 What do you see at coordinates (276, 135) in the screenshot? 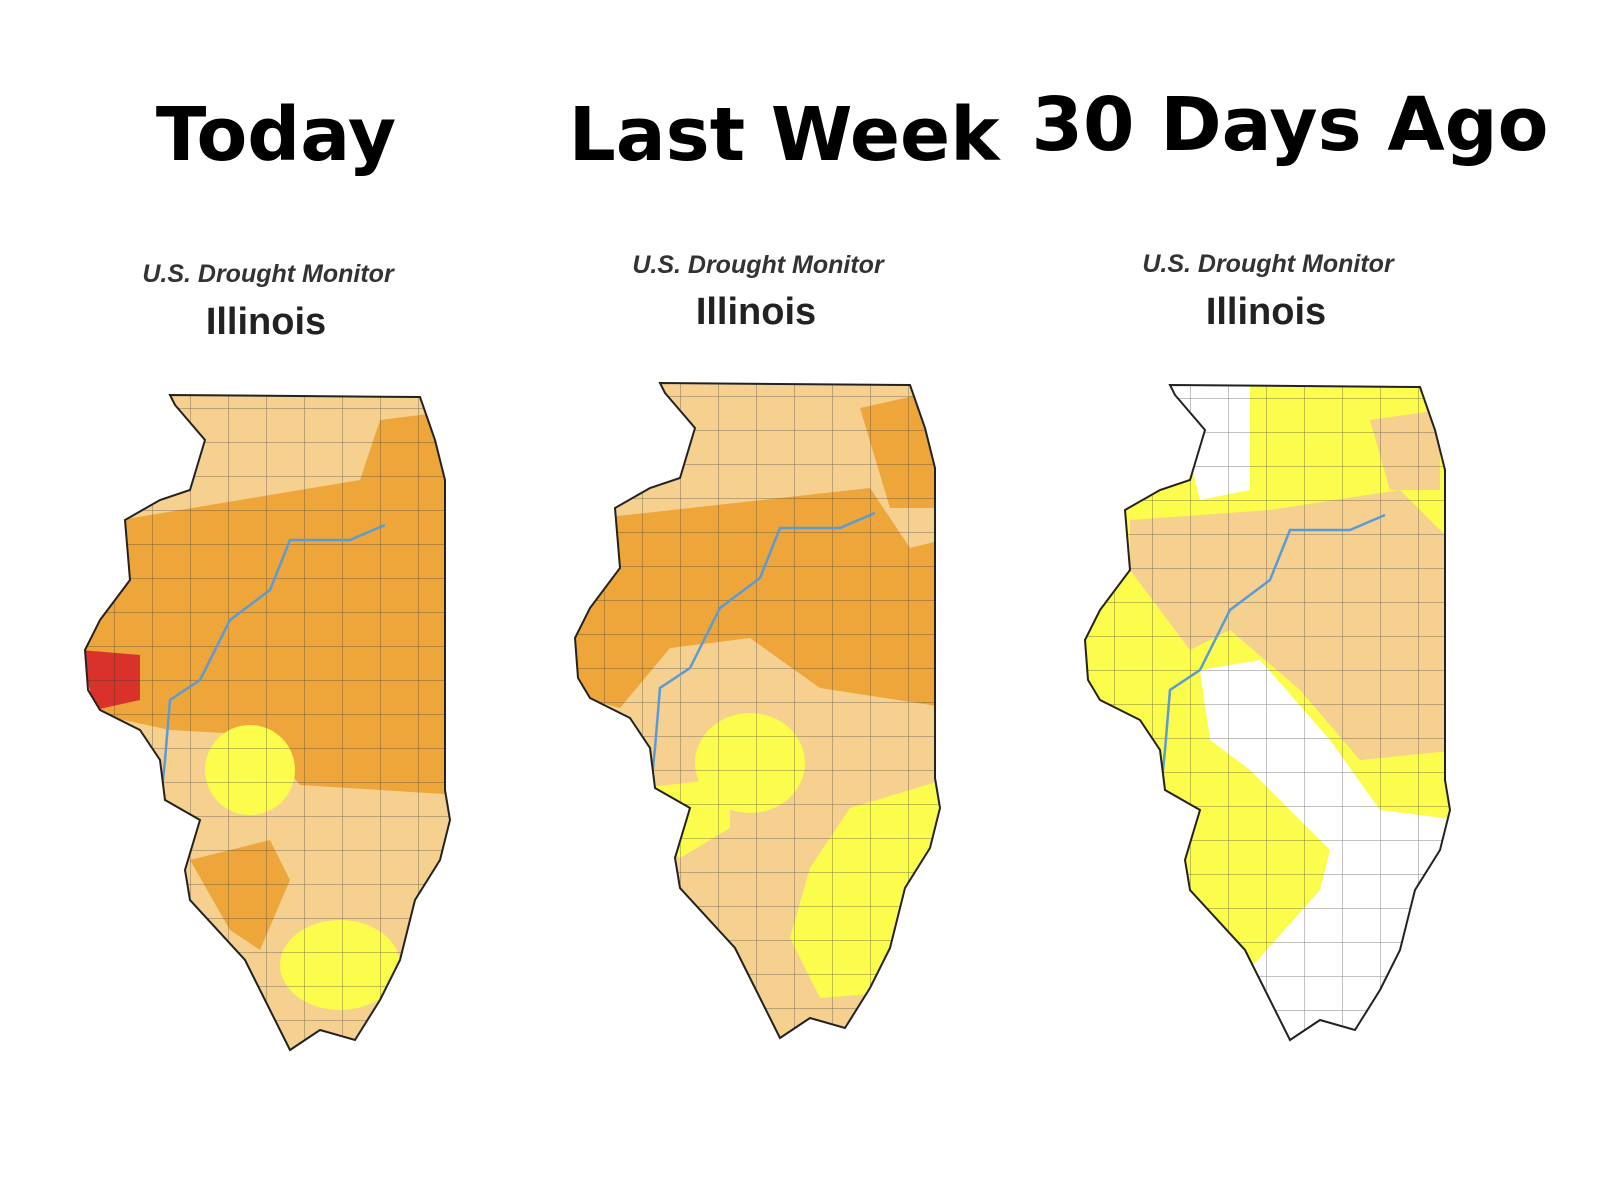
I see `heading: Today` at bounding box center [276, 135].